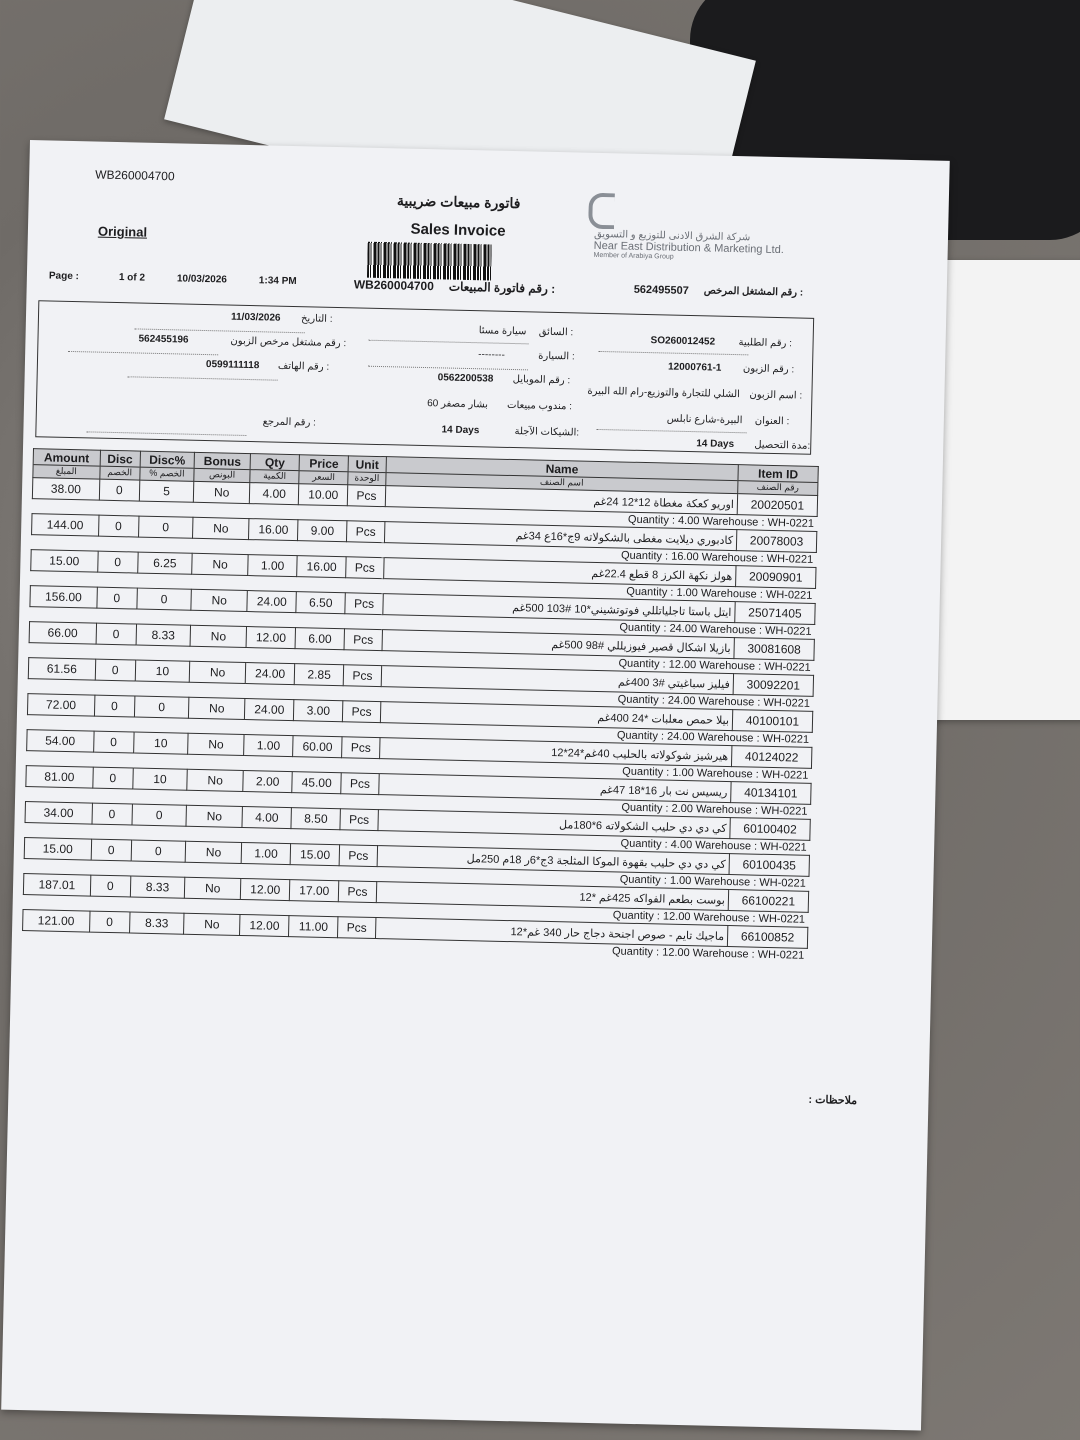  Describe the element at coordinates (601, 211) in the screenshot. I see `logo-icon` at that location.